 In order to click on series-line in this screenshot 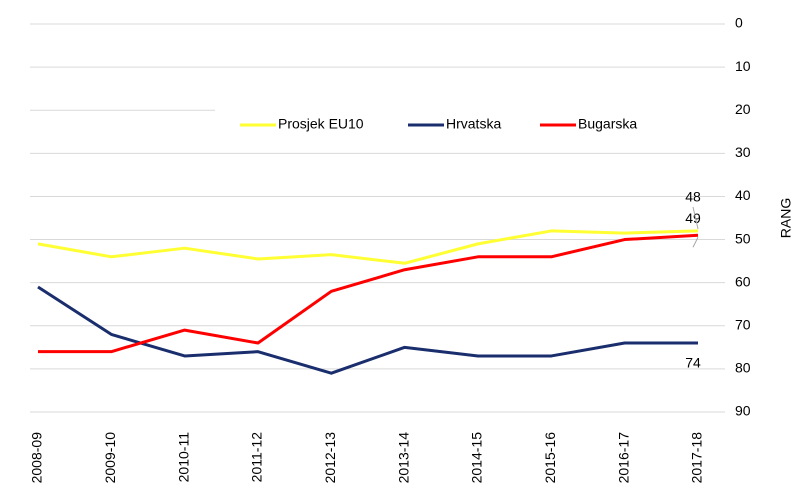, I will do `click(368, 247)`.